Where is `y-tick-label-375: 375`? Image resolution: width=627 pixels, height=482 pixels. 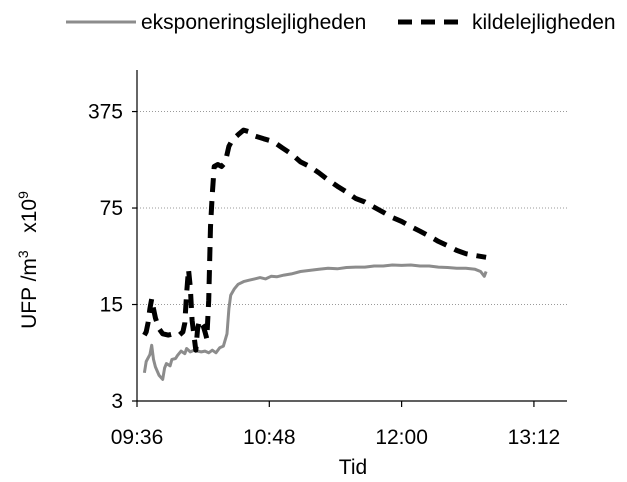 y-tick-label-375: 375 is located at coordinates (105, 112).